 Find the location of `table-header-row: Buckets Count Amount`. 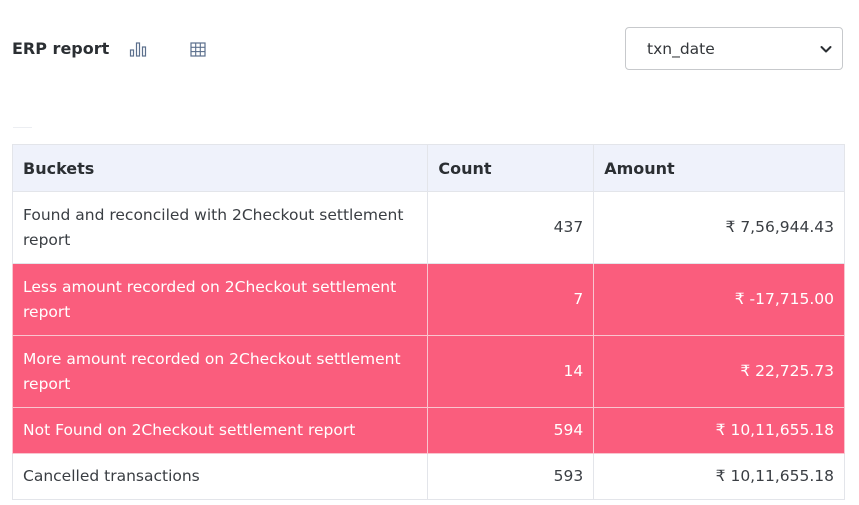

table-header-row: Buckets Count Amount is located at coordinates (428, 168).